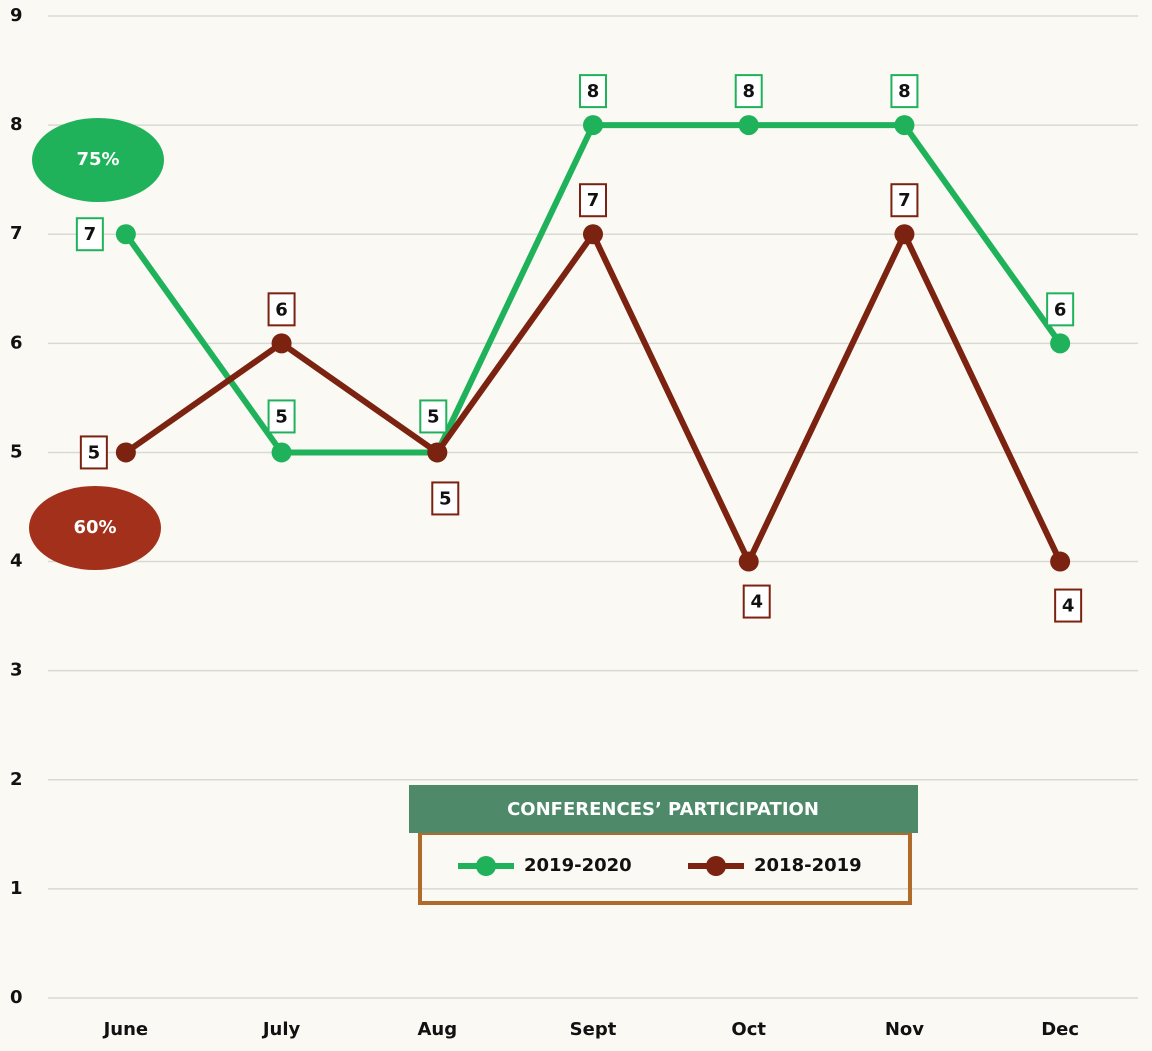 This screenshot has height=1051, width=1152. Describe the element at coordinates (904, 1029) in the screenshot. I see `x-tick-label: Nov` at that location.